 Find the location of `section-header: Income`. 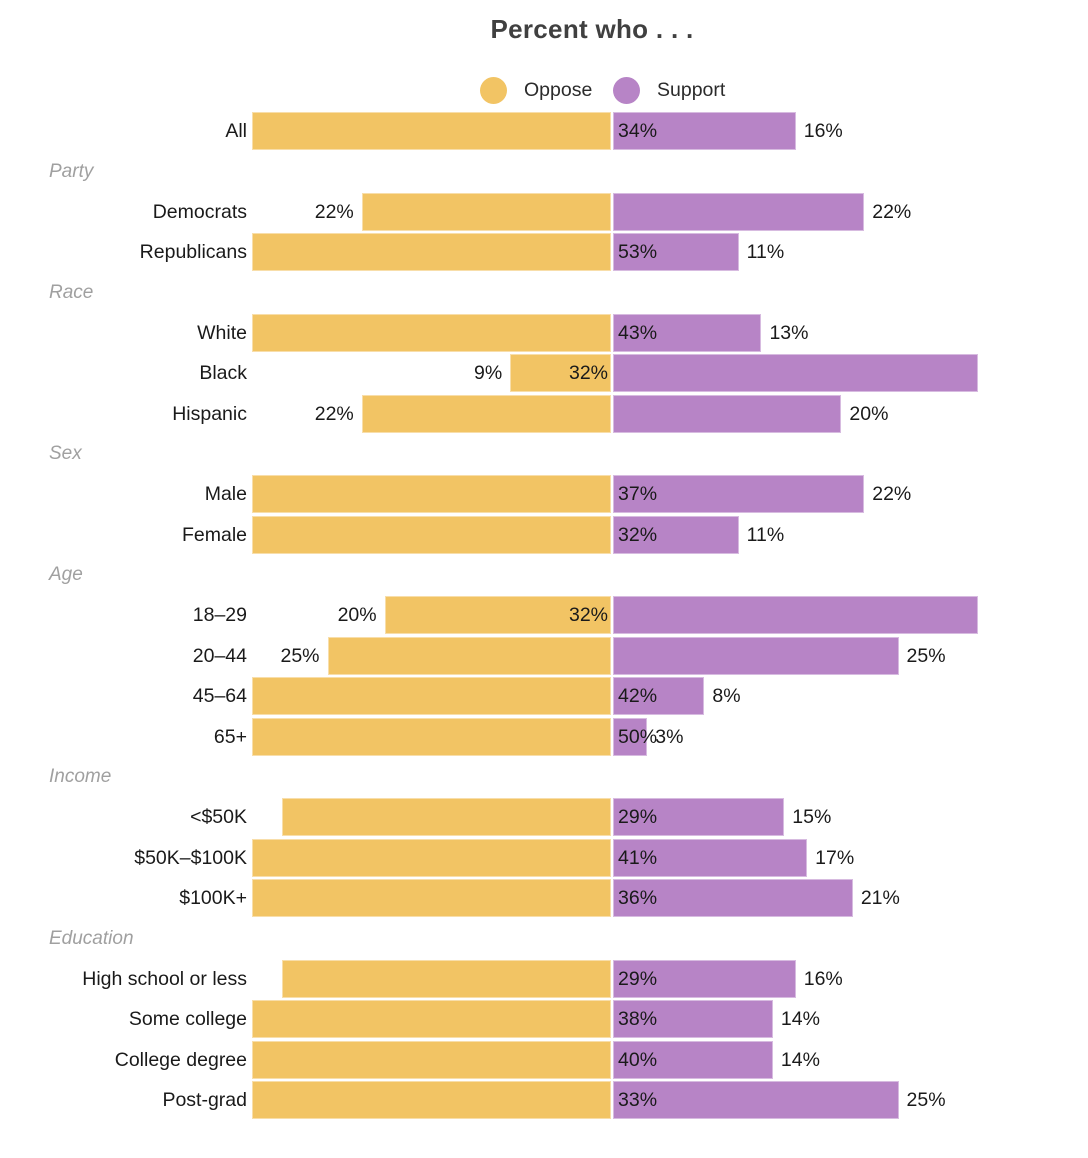

section-header: Income is located at coordinates (80, 776).